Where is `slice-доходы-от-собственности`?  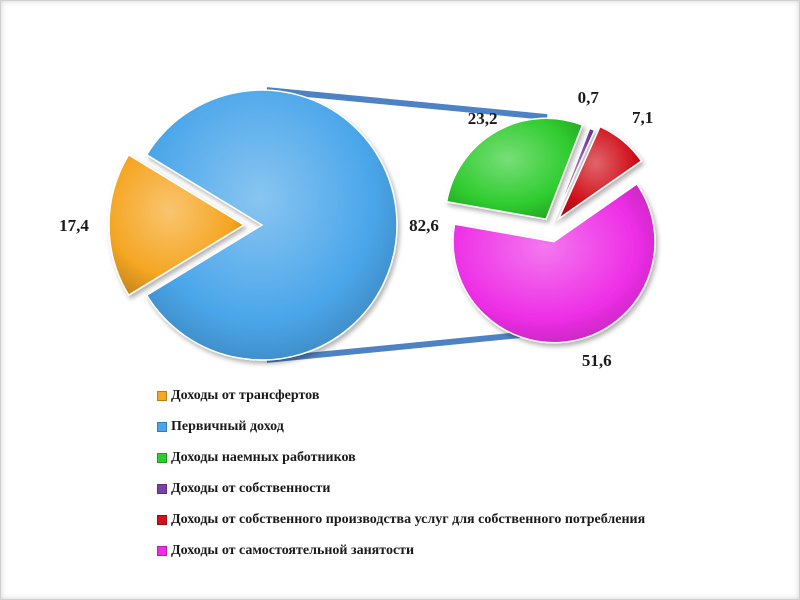
slice-доходы-от-собственности is located at coordinates (574, 175).